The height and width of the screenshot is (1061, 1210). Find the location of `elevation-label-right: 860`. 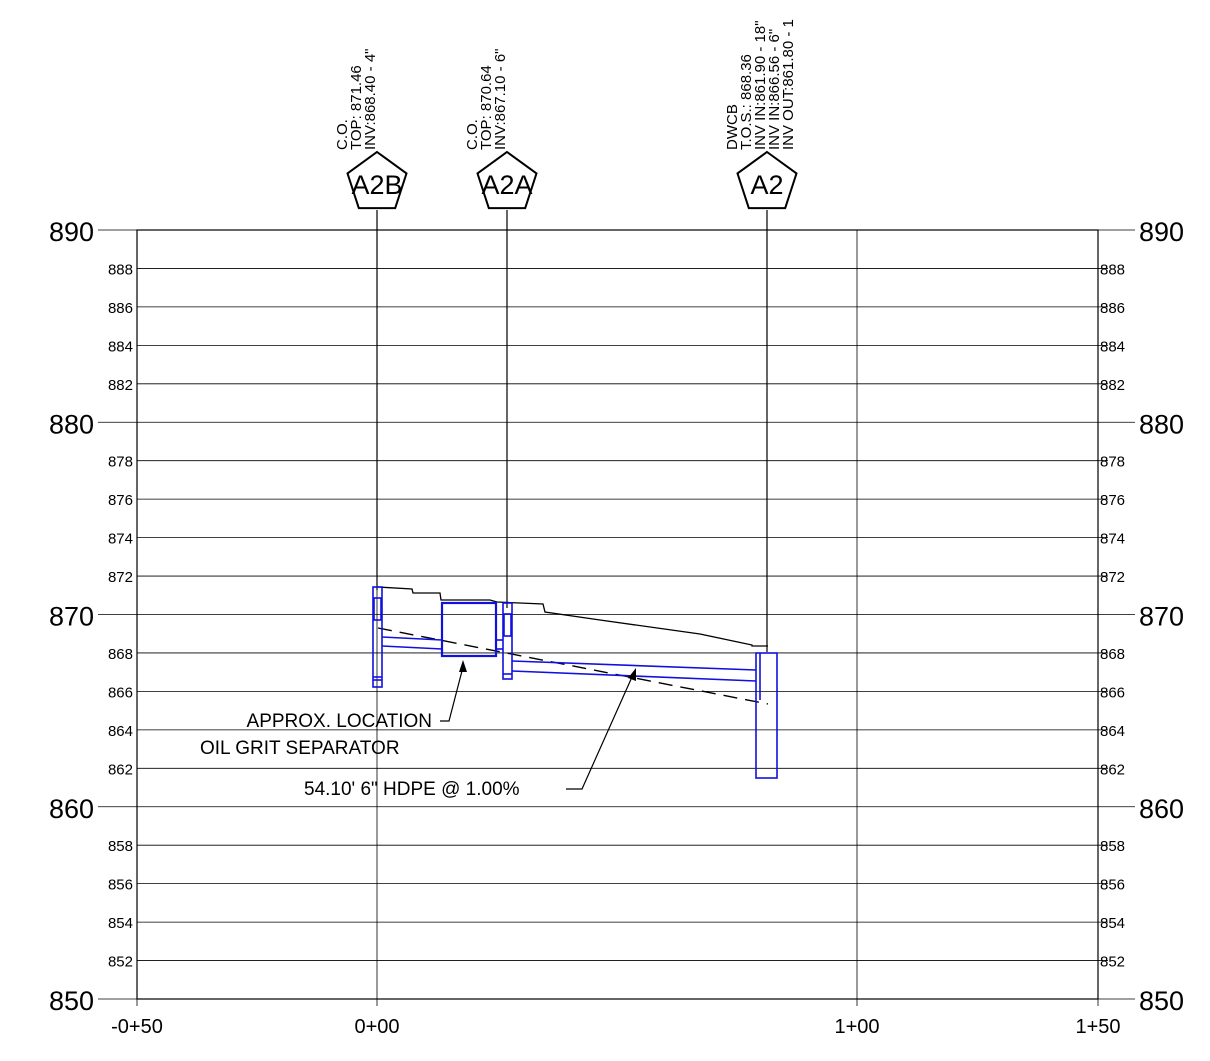

elevation-label-right: 860 is located at coordinates (1161, 809).